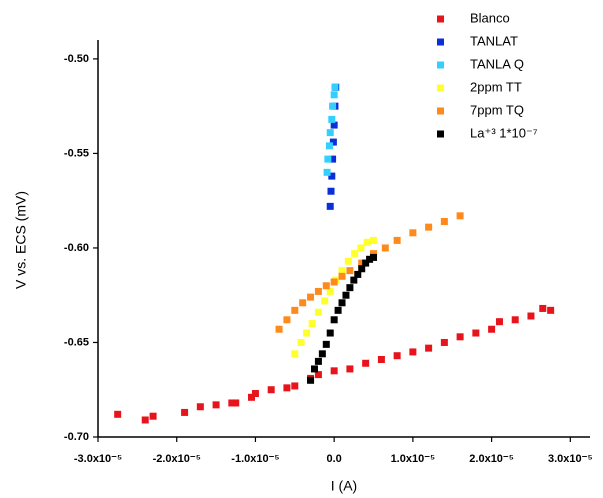  What do you see at coordinates (413, 459) in the screenshot?
I see `x-tick-label: 1.0x10⁻⁵` at bounding box center [413, 459].